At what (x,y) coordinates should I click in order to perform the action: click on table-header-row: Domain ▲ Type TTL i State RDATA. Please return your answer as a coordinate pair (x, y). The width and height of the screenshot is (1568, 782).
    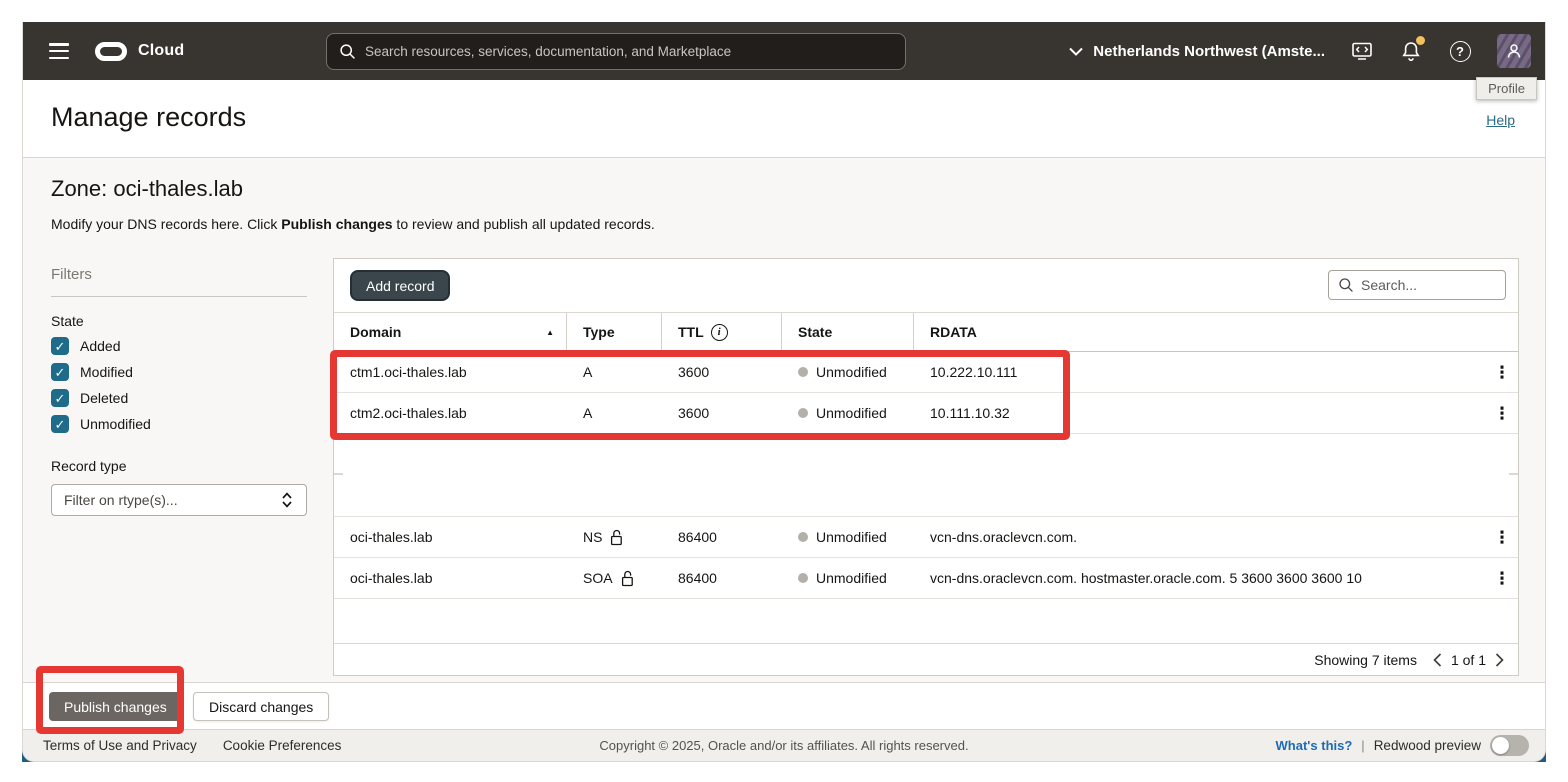
    Looking at the image, I should click on (926, 332).